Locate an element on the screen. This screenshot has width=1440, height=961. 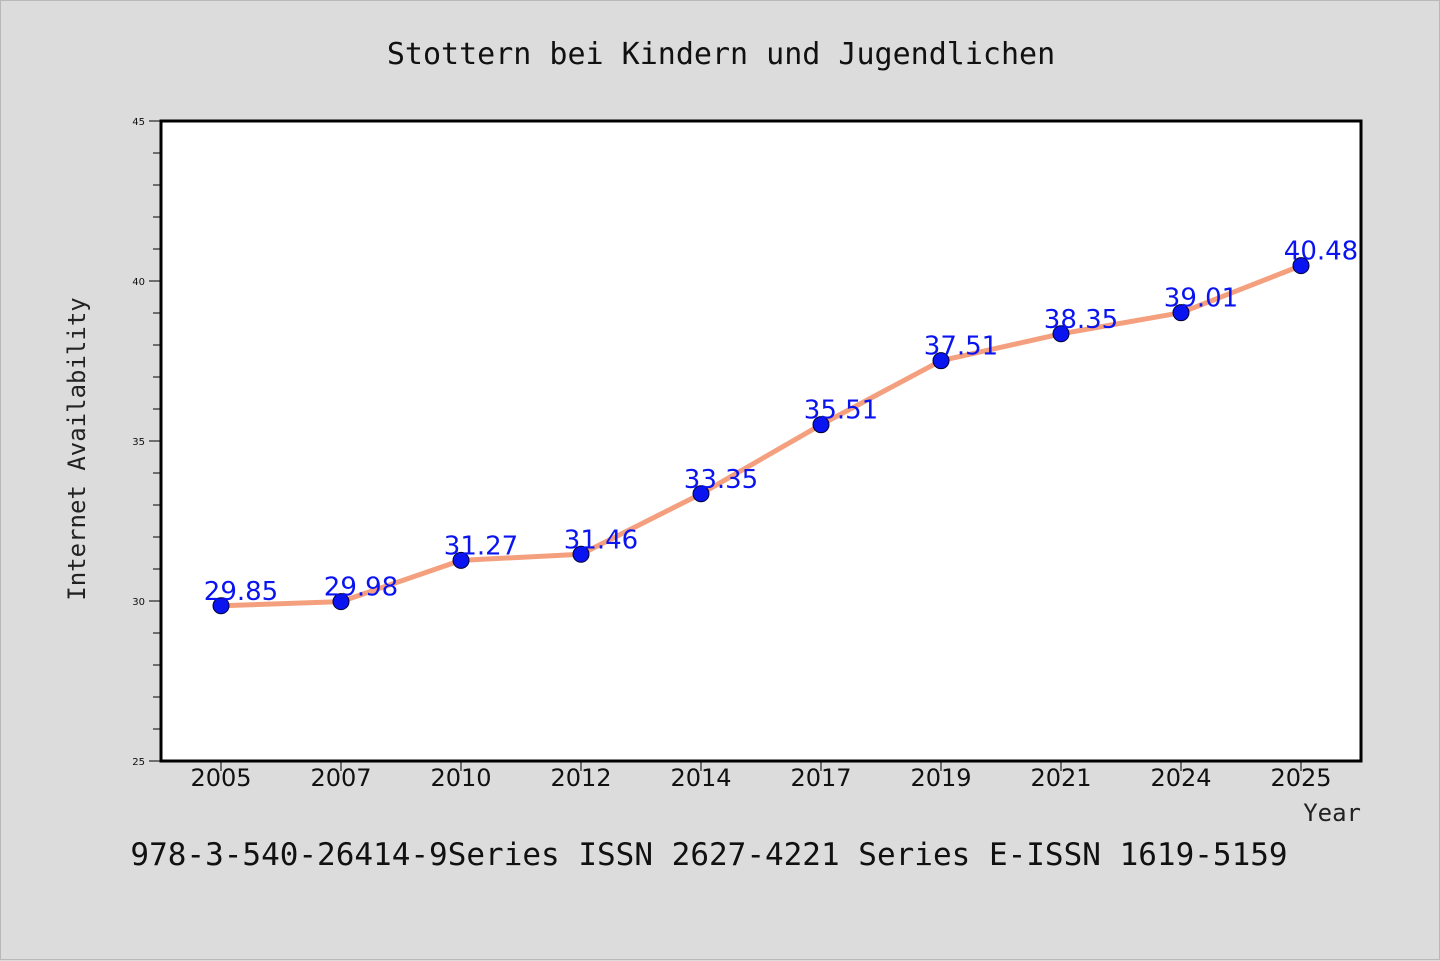
x-tick-label: 2007 is located at coordinates (340, 778).